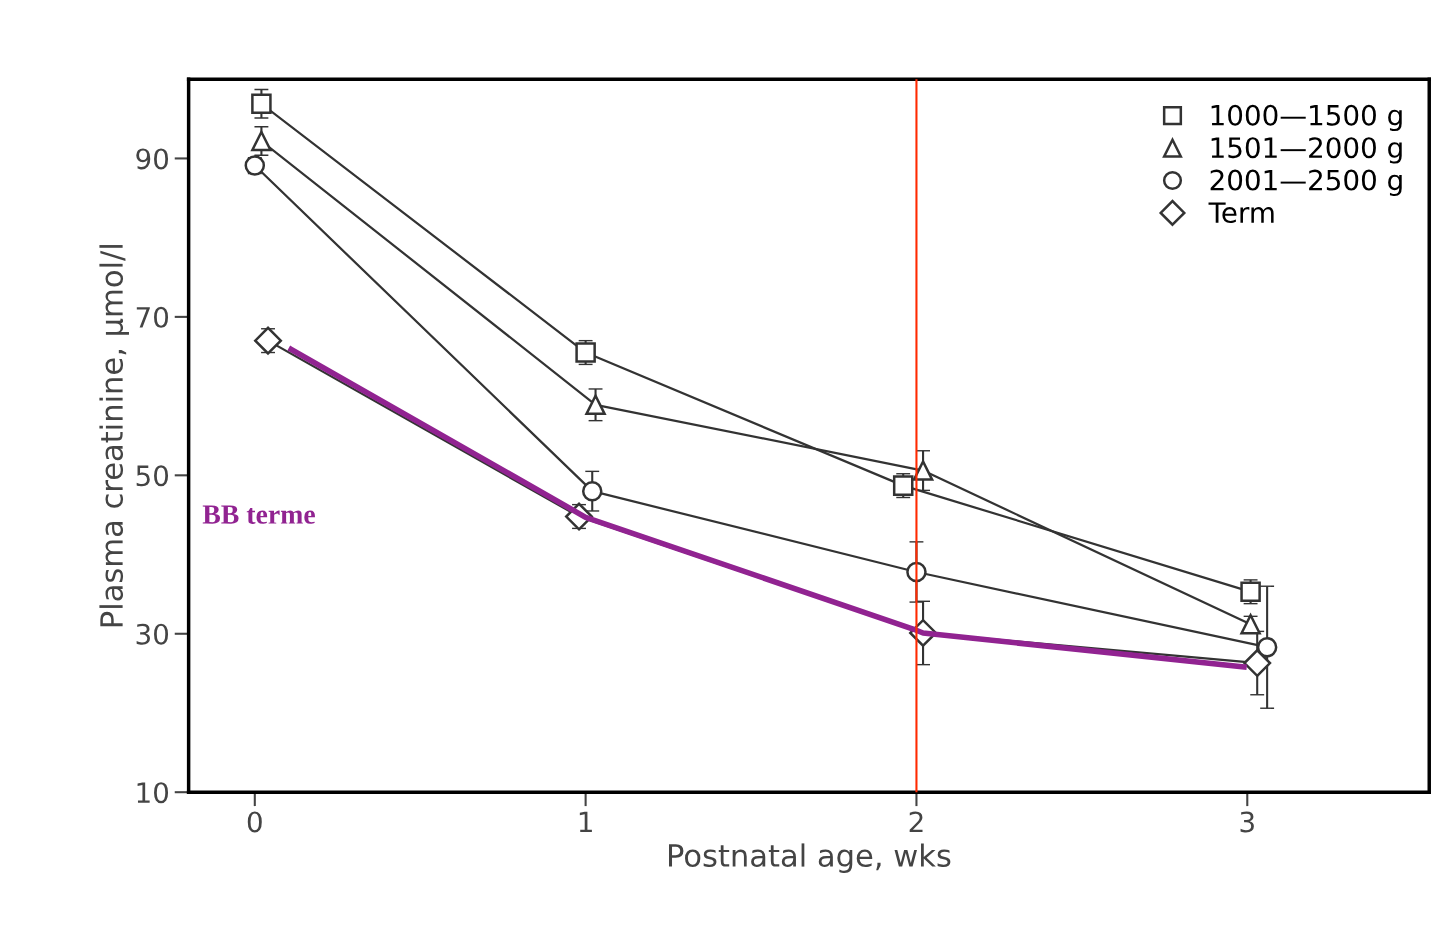 The width and height of the screenshot is (1451, 932). I want to click on x-tick-label: 3, so click(1247, 822).